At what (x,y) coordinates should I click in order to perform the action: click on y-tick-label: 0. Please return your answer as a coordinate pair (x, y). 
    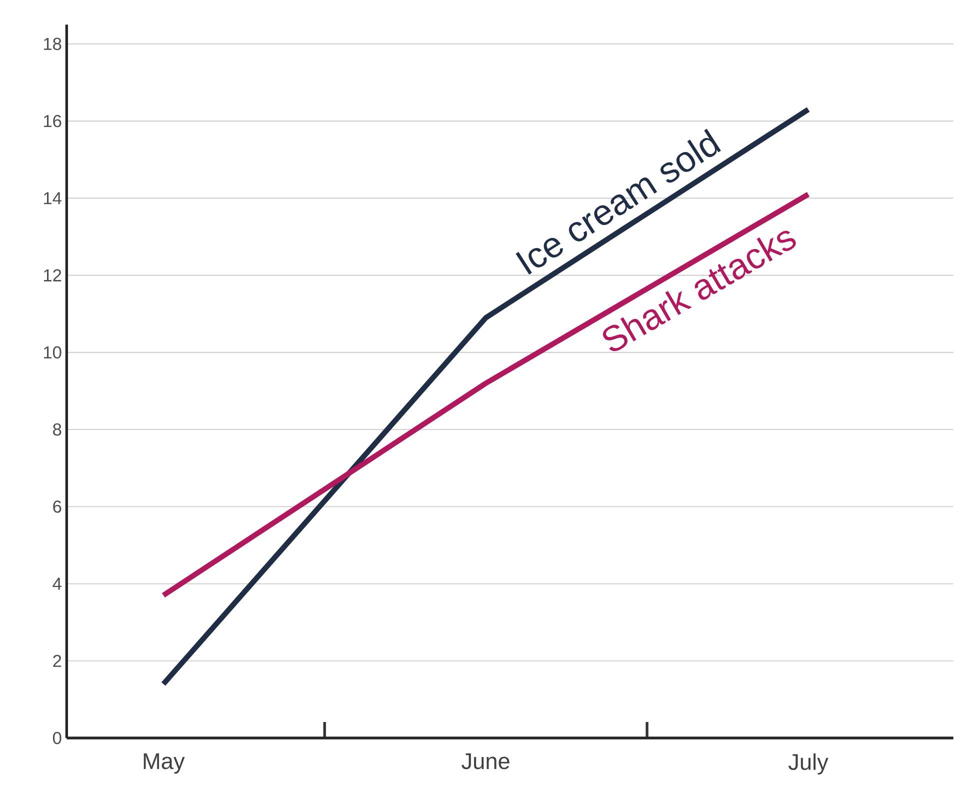
    Looking at the image, I should click on (57, 738).